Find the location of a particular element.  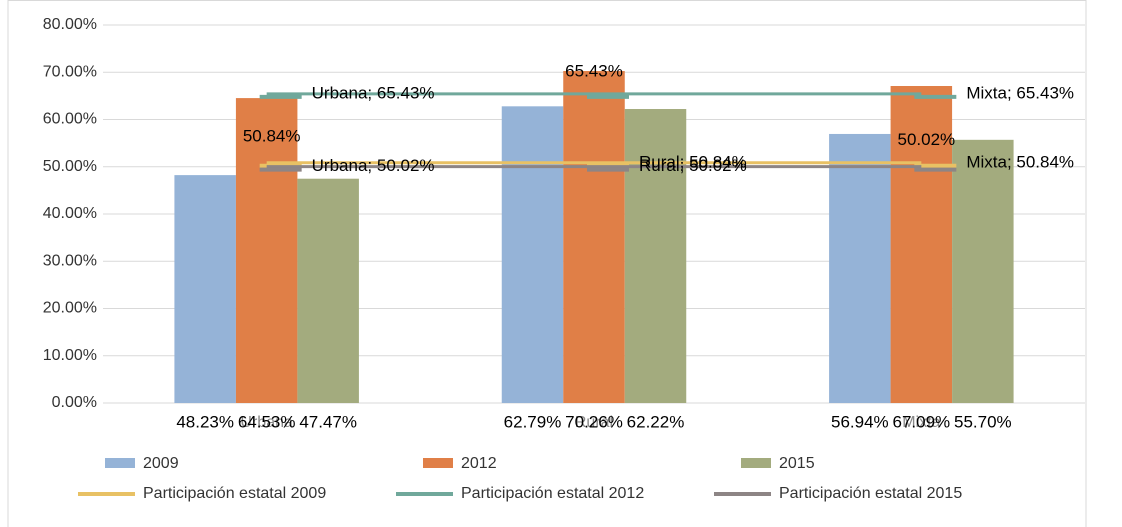

x-tick-label: Urbana is located at coordinates (266, 422).